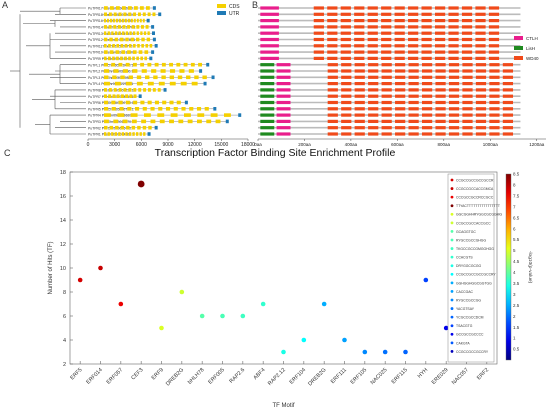  I want to click on legend-entry: CCGCCGCCACCGMCA, so click(475, 189).